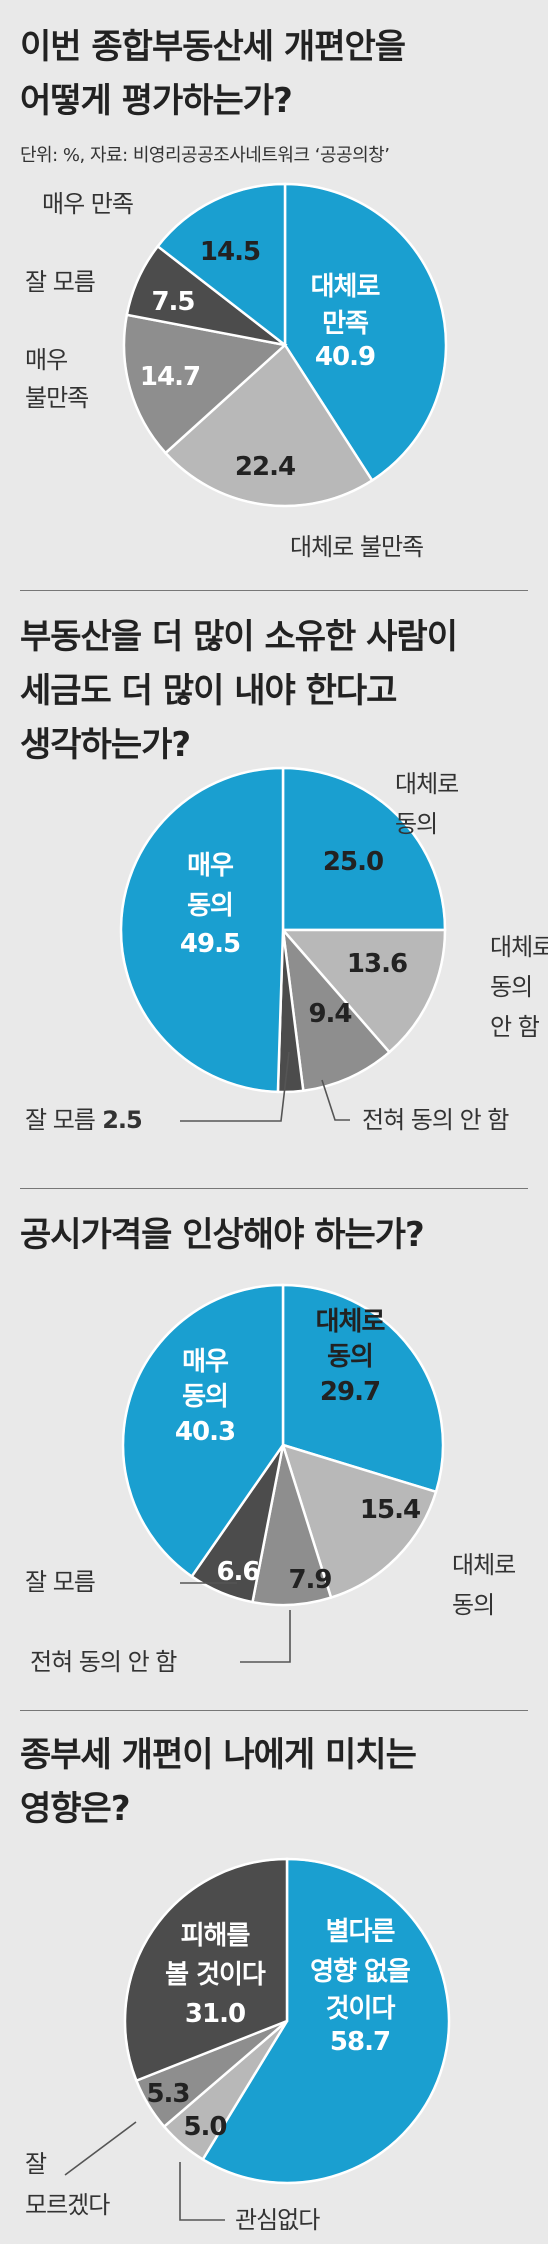  Describe the element at coordinates (215, 1975) in the screenshot. I see `slice-category-label: 볼 것이다` at that location.